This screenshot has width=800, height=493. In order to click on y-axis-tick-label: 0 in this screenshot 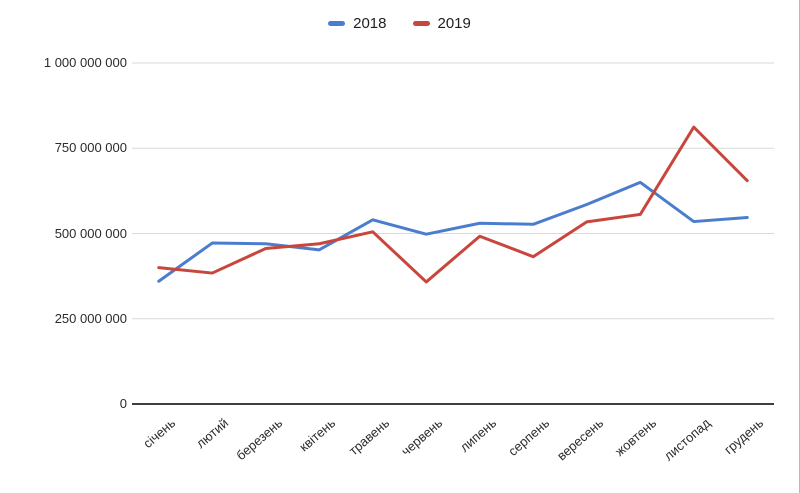, I will do `click(123, 403)`.